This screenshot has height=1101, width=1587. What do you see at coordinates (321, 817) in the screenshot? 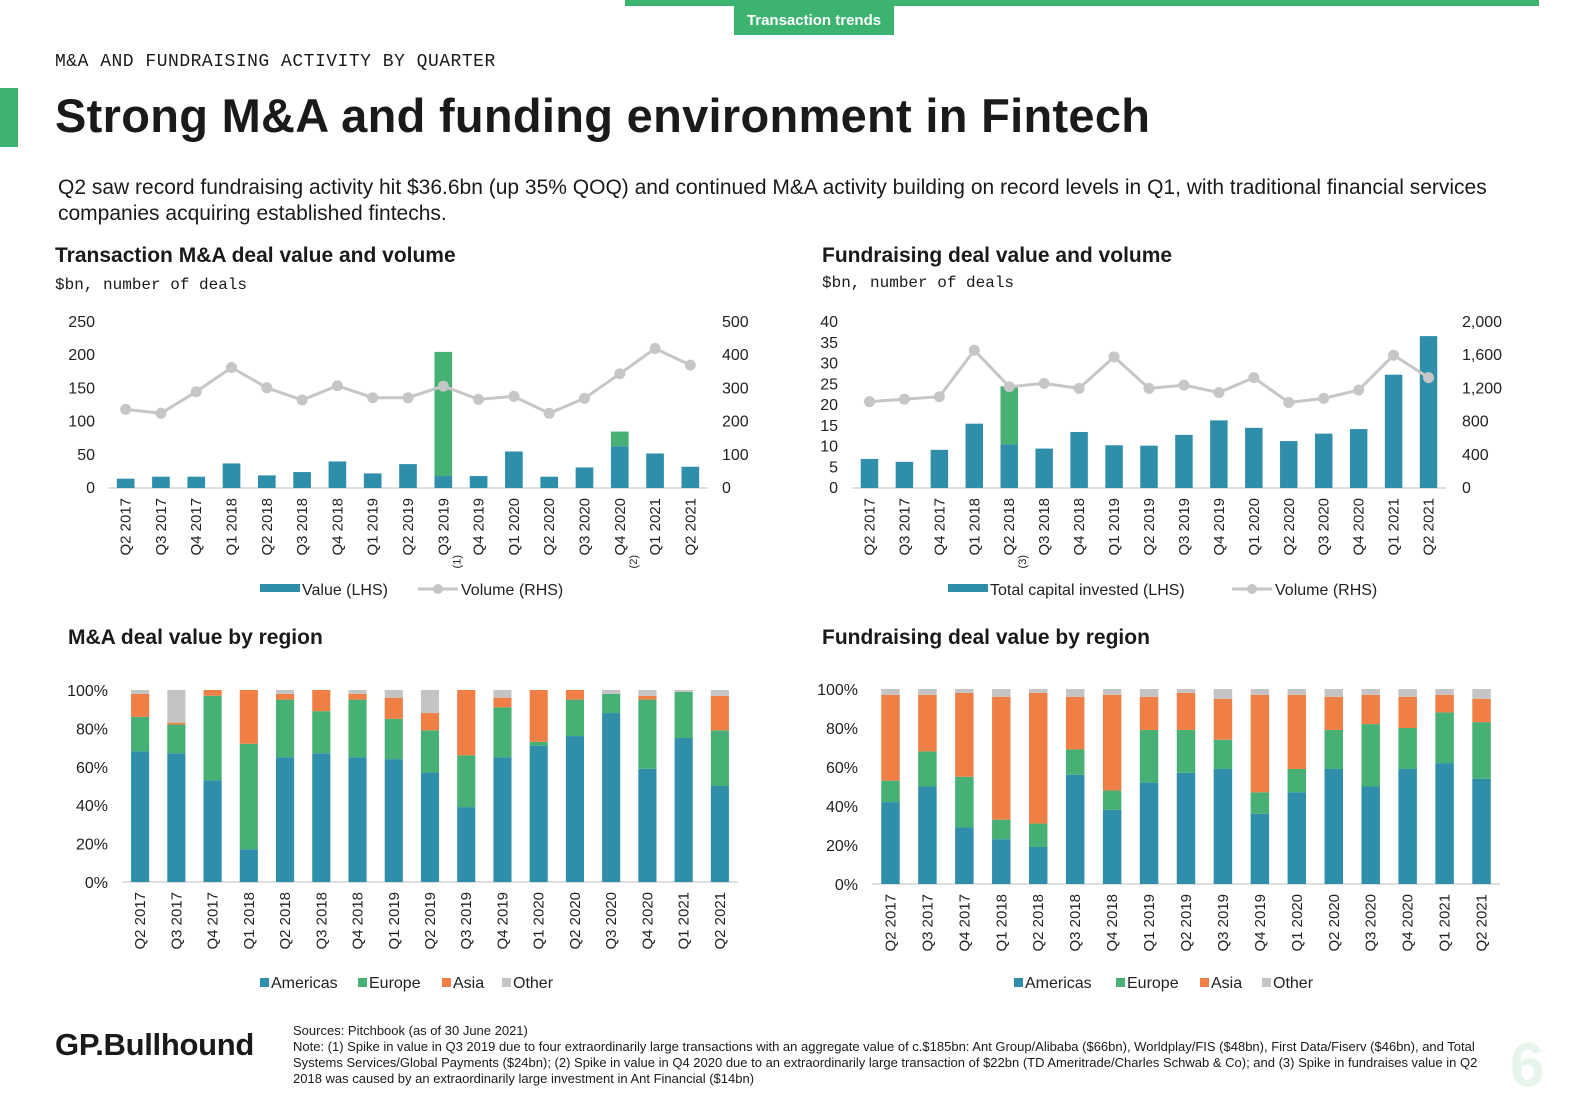
I see `ma-region-seg-americas-q3-2018` at bounding box center [321, 817].